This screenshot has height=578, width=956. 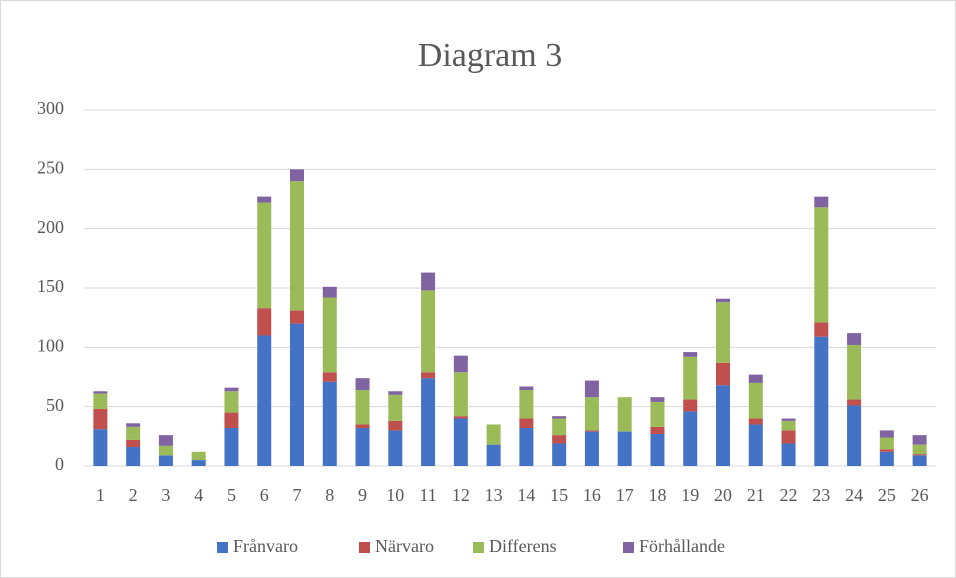 I want to click on y-tick-label: 150, so click(x=50, y=286).